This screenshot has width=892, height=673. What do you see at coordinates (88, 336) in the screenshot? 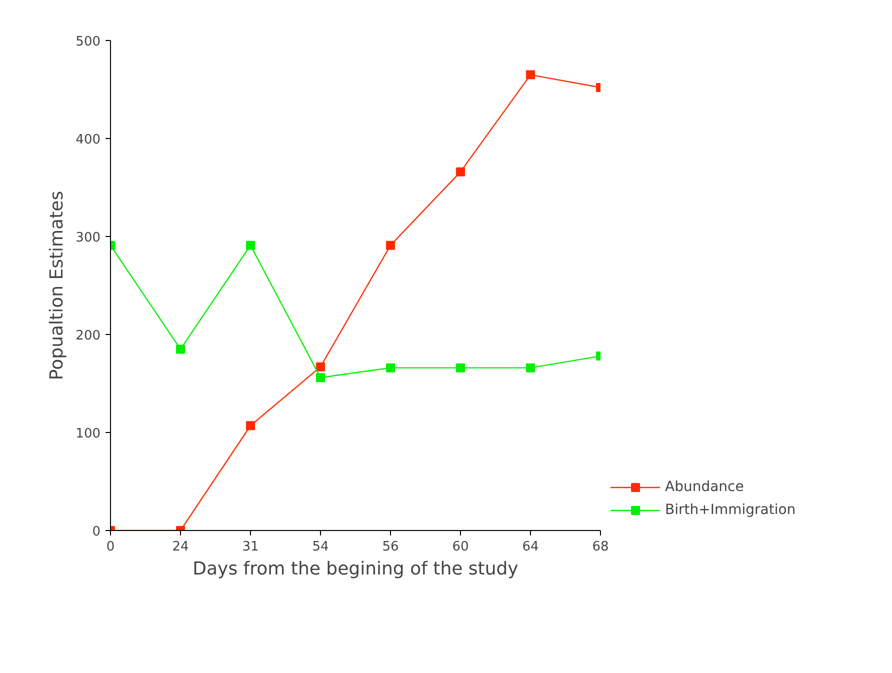
I see `y-tick-label: 200` at bounding box center [88, 336].